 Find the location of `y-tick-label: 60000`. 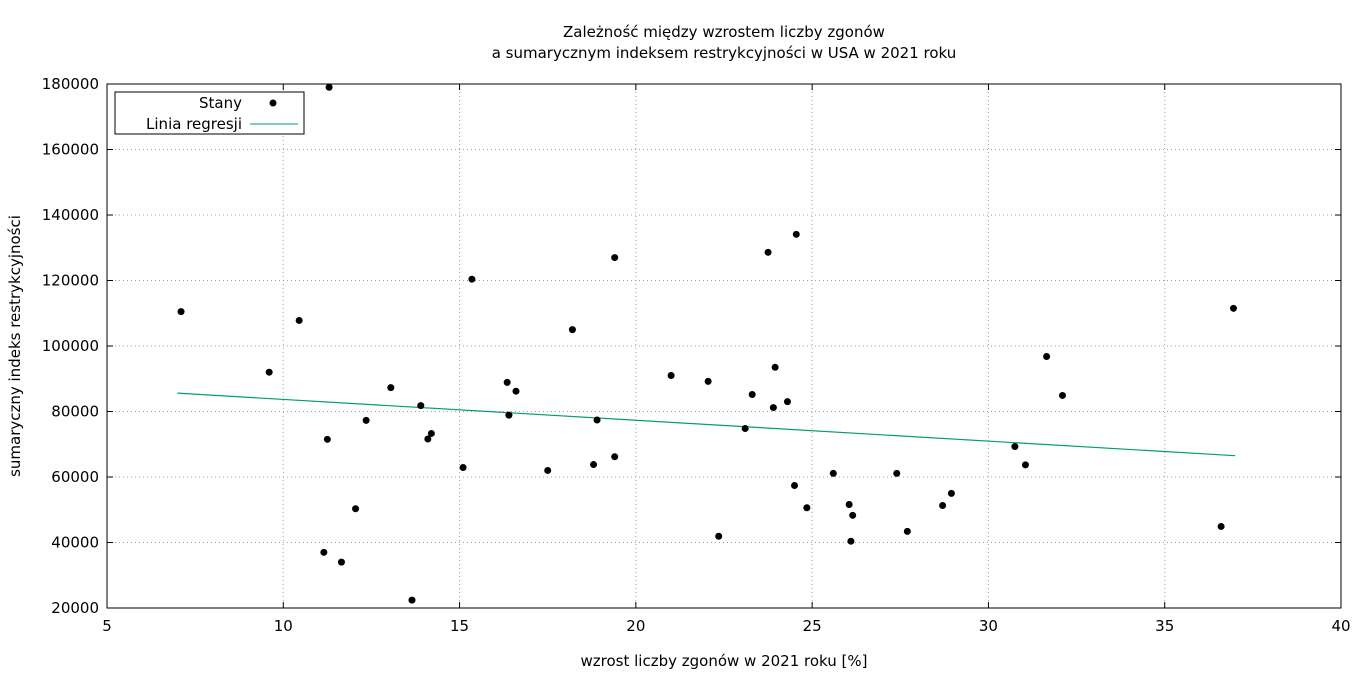

y-tick-label: 60000 is located at coordinates (75, 477).